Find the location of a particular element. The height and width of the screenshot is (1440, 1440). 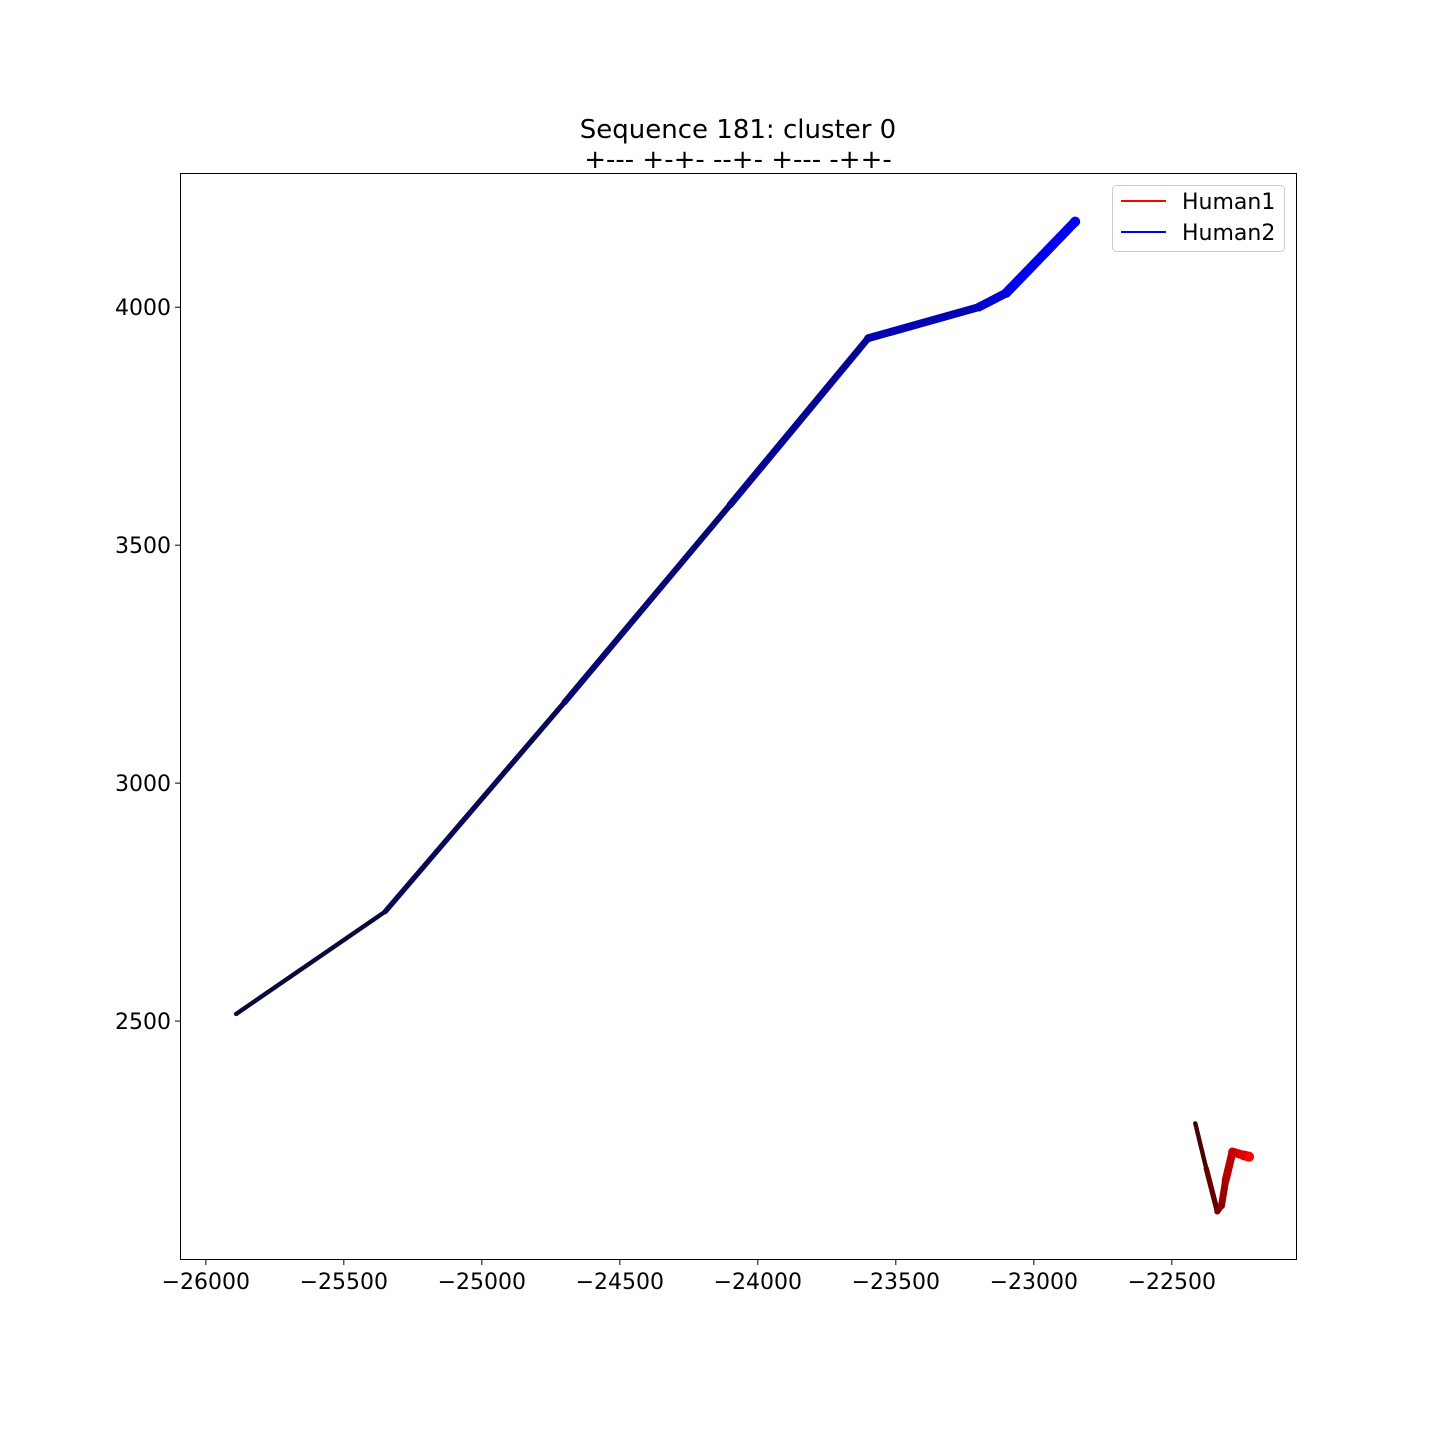

x-tick-label: −24000 is located at coordinates (758, 1282).